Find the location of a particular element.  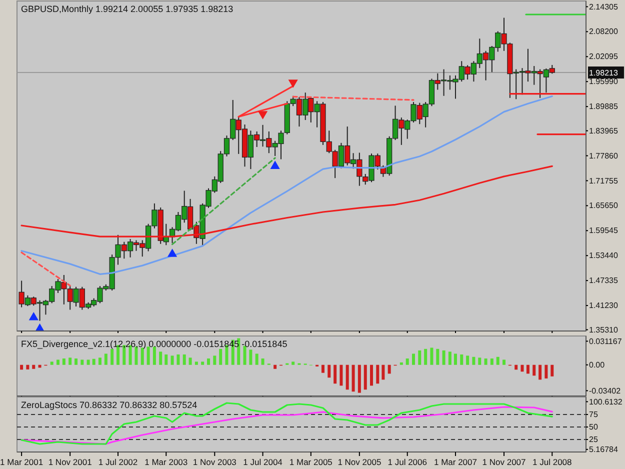

y-tick-label: 1.65650 is located at coordinates (603, 205).